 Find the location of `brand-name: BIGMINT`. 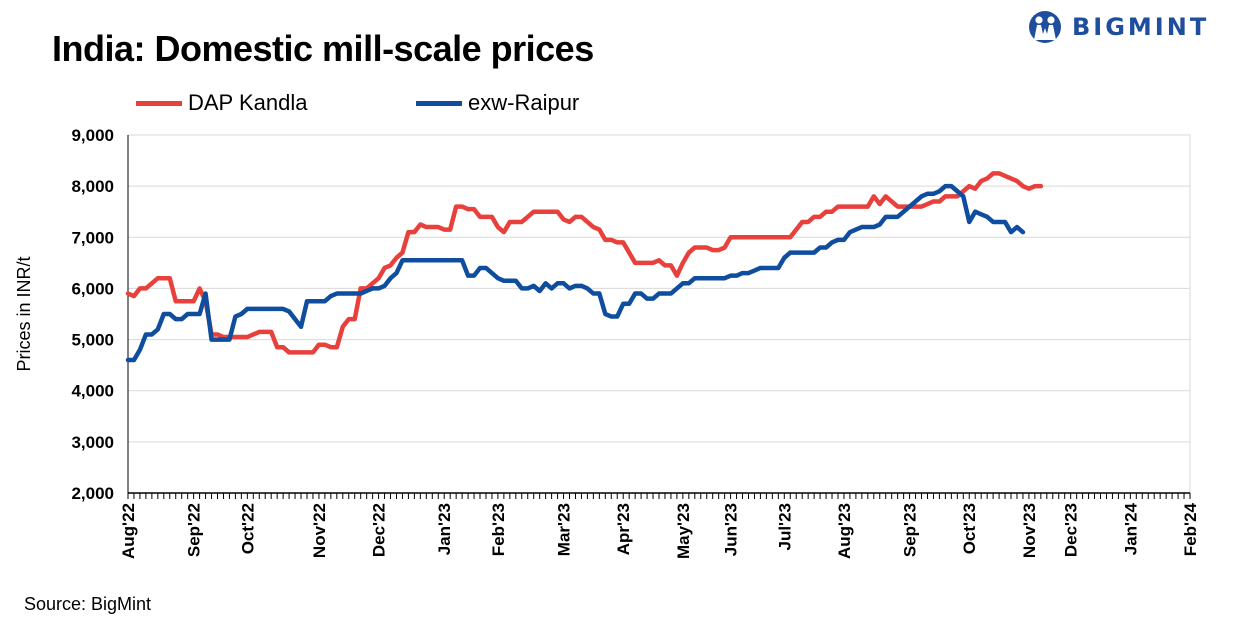

brand-name: BIGMINT is located at coordinates (1141, 27).